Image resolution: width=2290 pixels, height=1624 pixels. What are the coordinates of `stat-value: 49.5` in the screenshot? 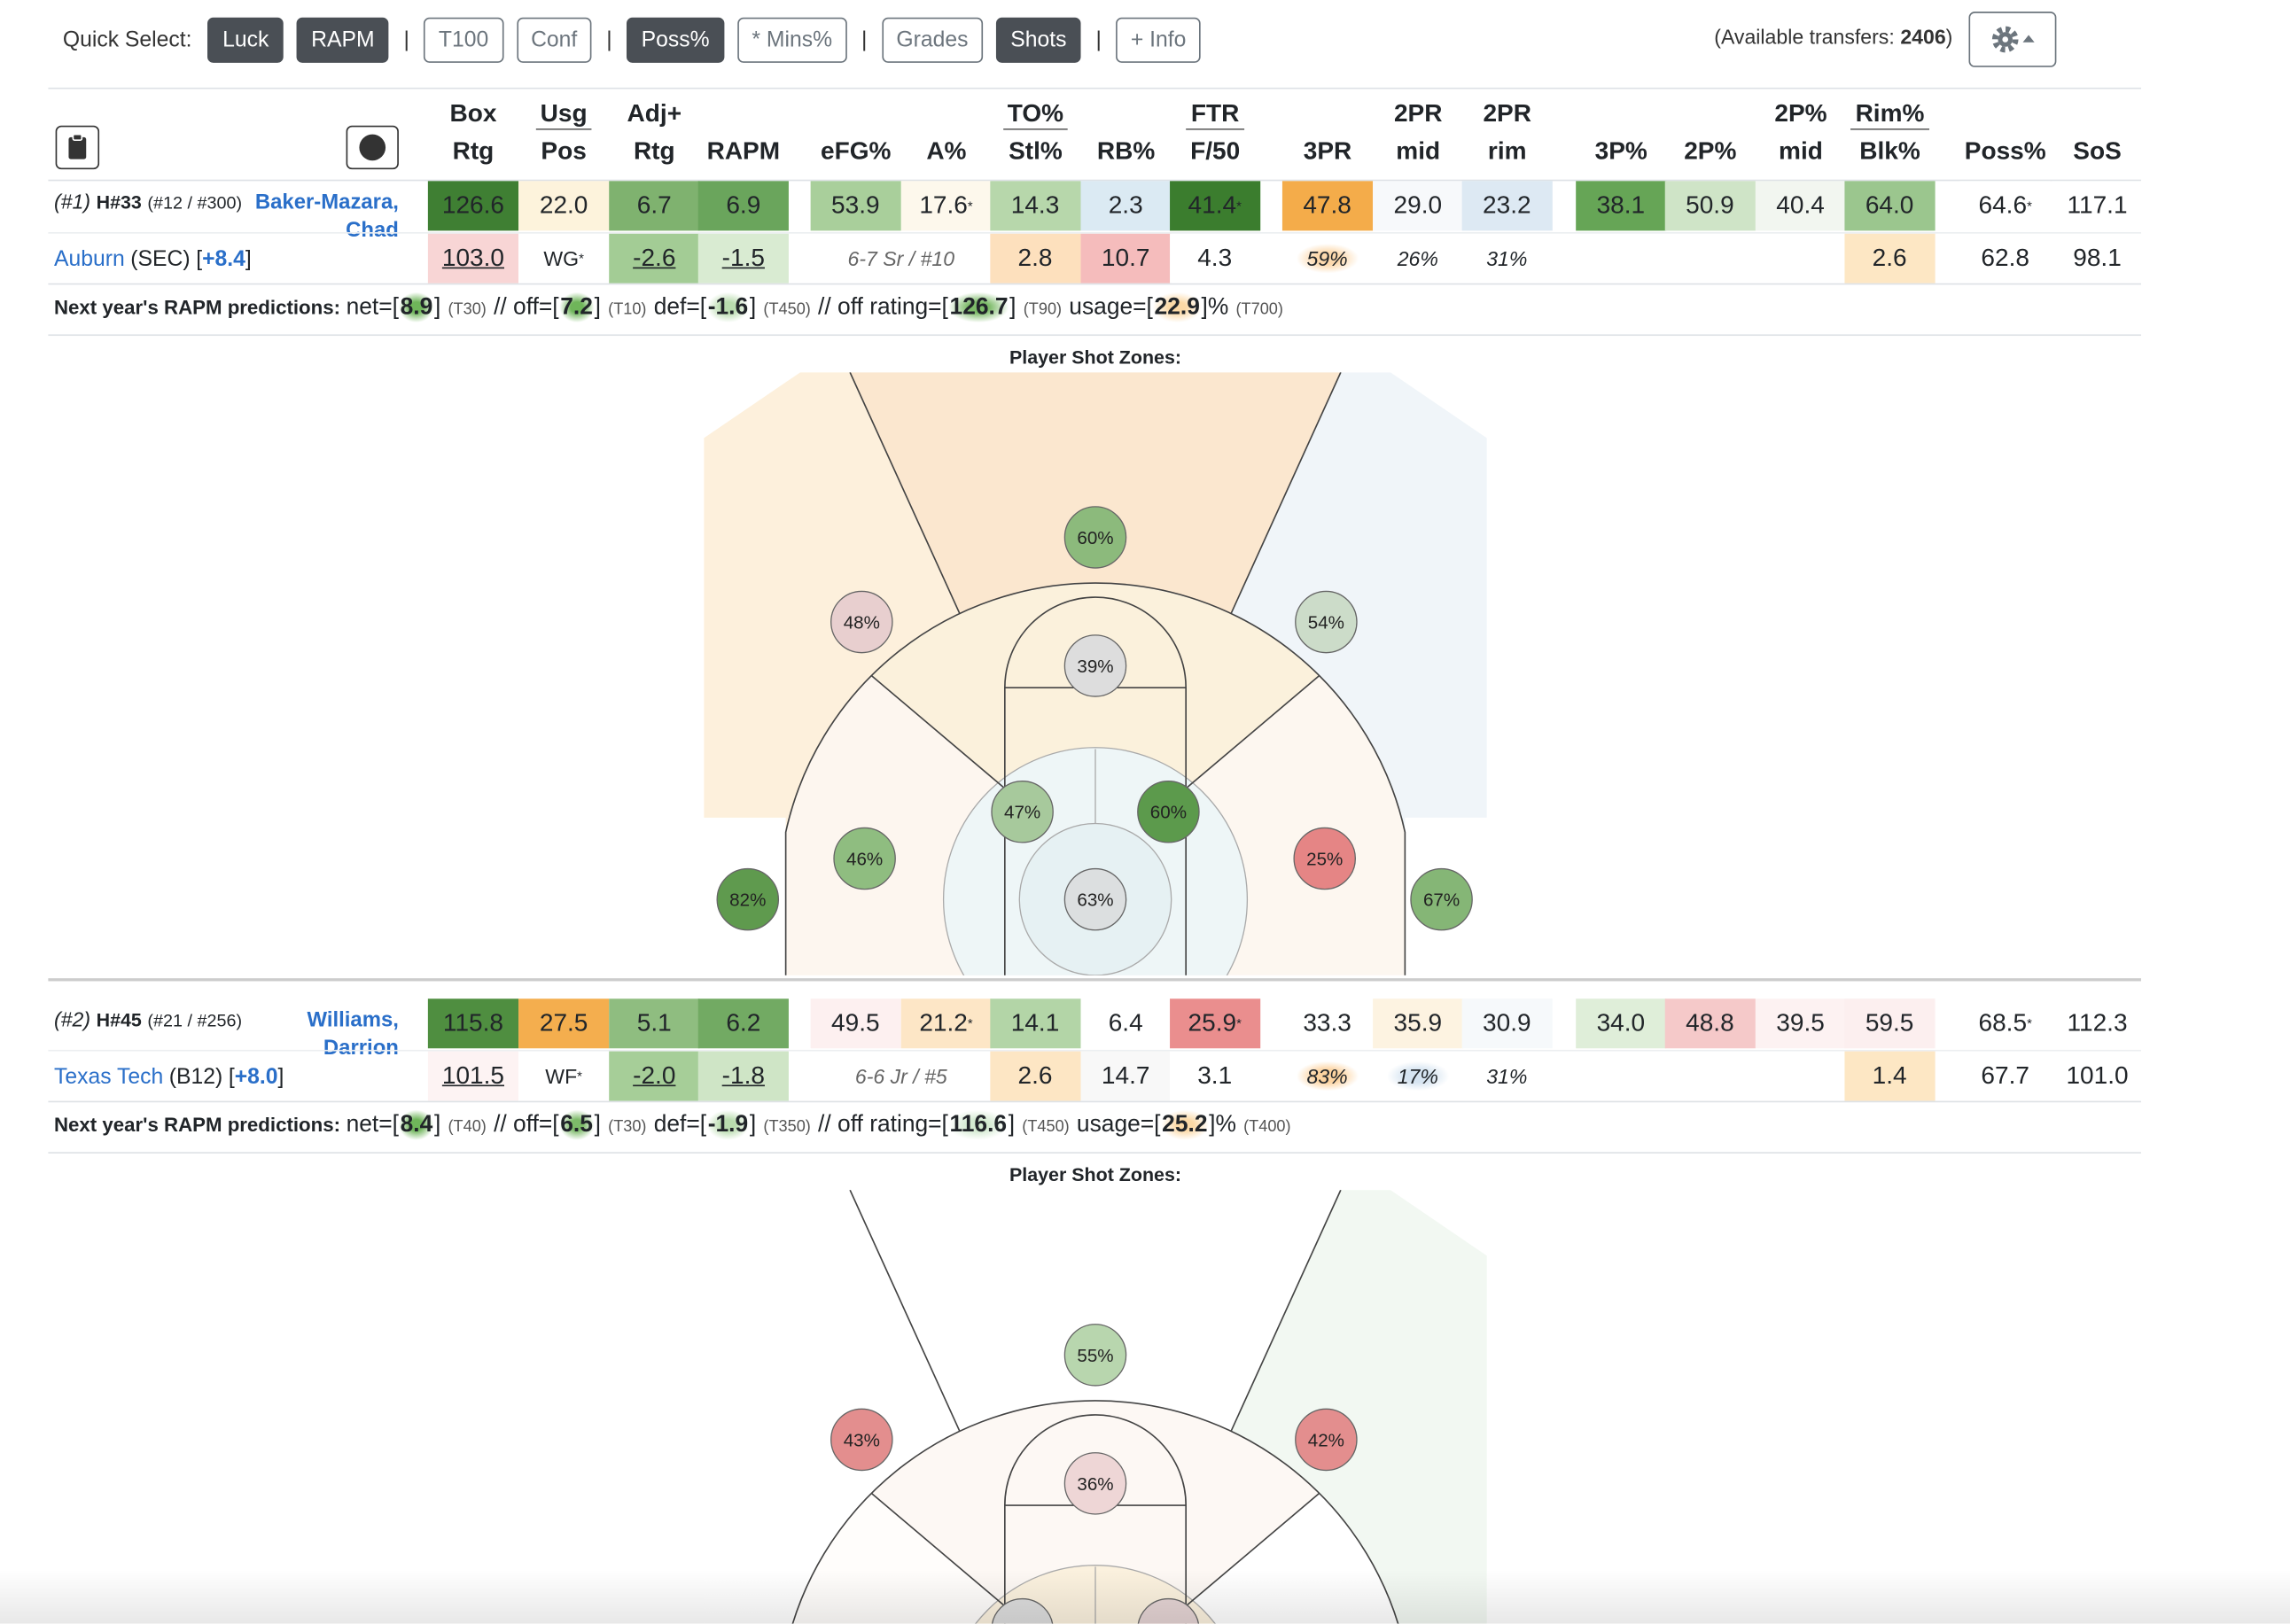 It's located at (856, 1023).